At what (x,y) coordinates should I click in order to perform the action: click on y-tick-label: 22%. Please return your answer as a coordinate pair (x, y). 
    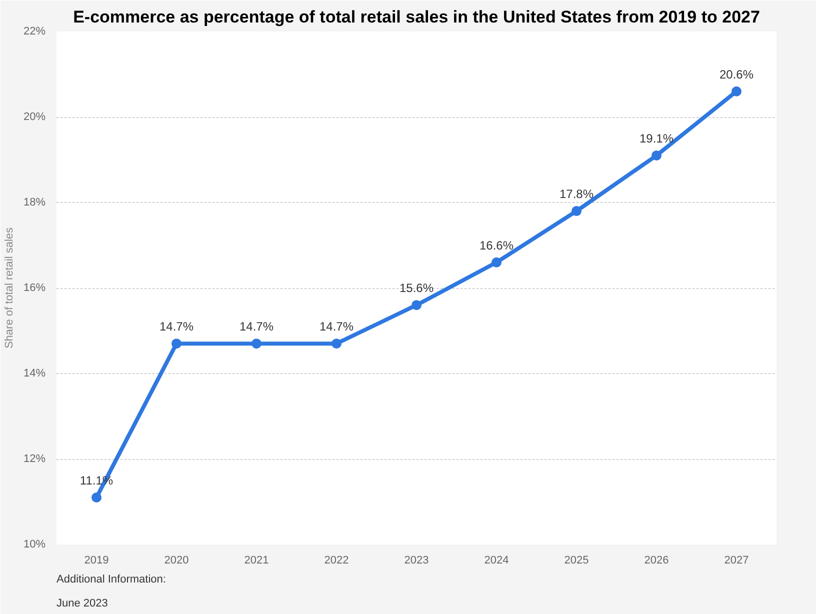
    Looking at the image, I should click on (34, 32).